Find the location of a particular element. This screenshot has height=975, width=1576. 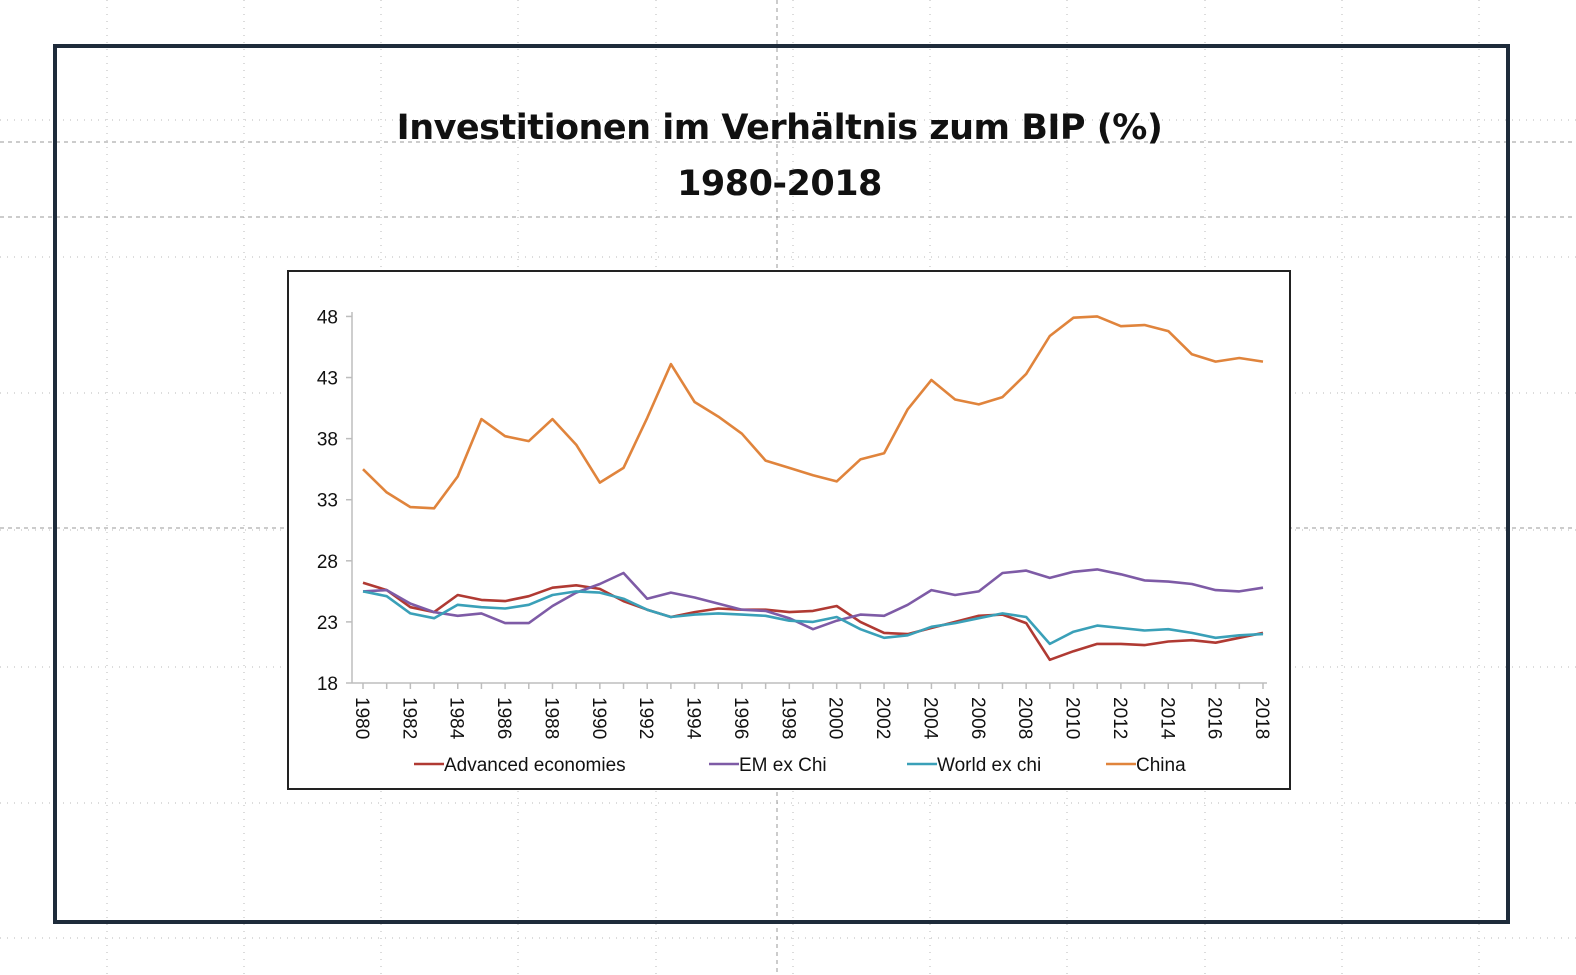

x-tick-label: 2012 is located at coordinates (1119, 718).